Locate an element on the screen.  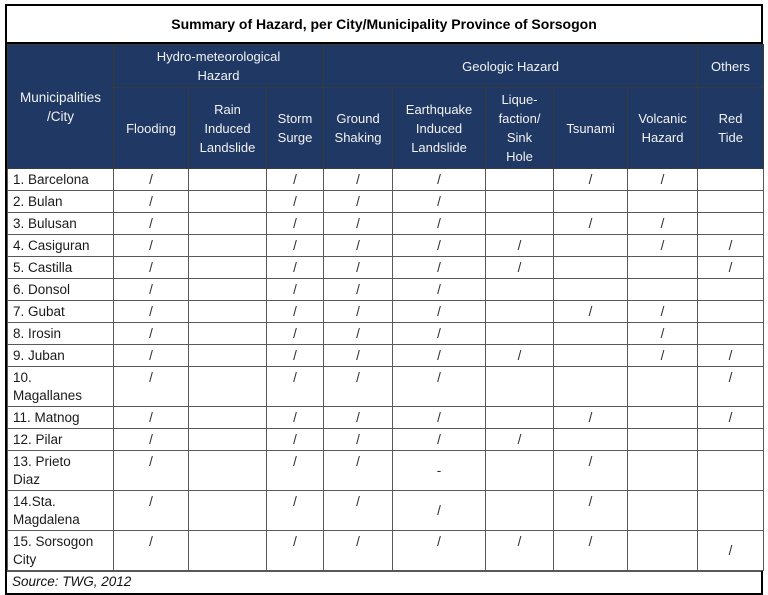
table-row: 13. Prieto Diaz / / / - / is located at coordinates (386, 470).